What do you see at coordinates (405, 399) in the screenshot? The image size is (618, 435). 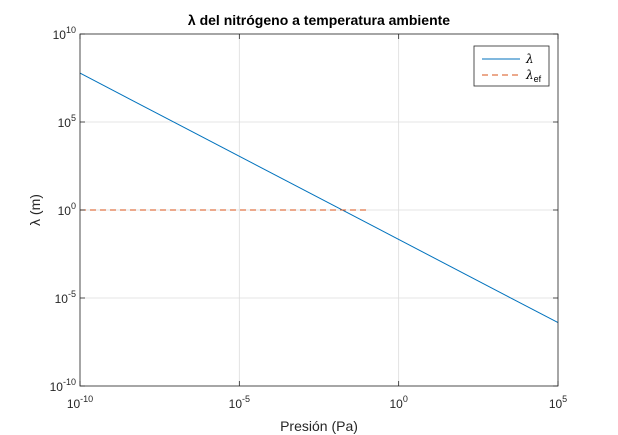 I see `x-tick-label-exponent: 0` at bounding box center [405, 399].